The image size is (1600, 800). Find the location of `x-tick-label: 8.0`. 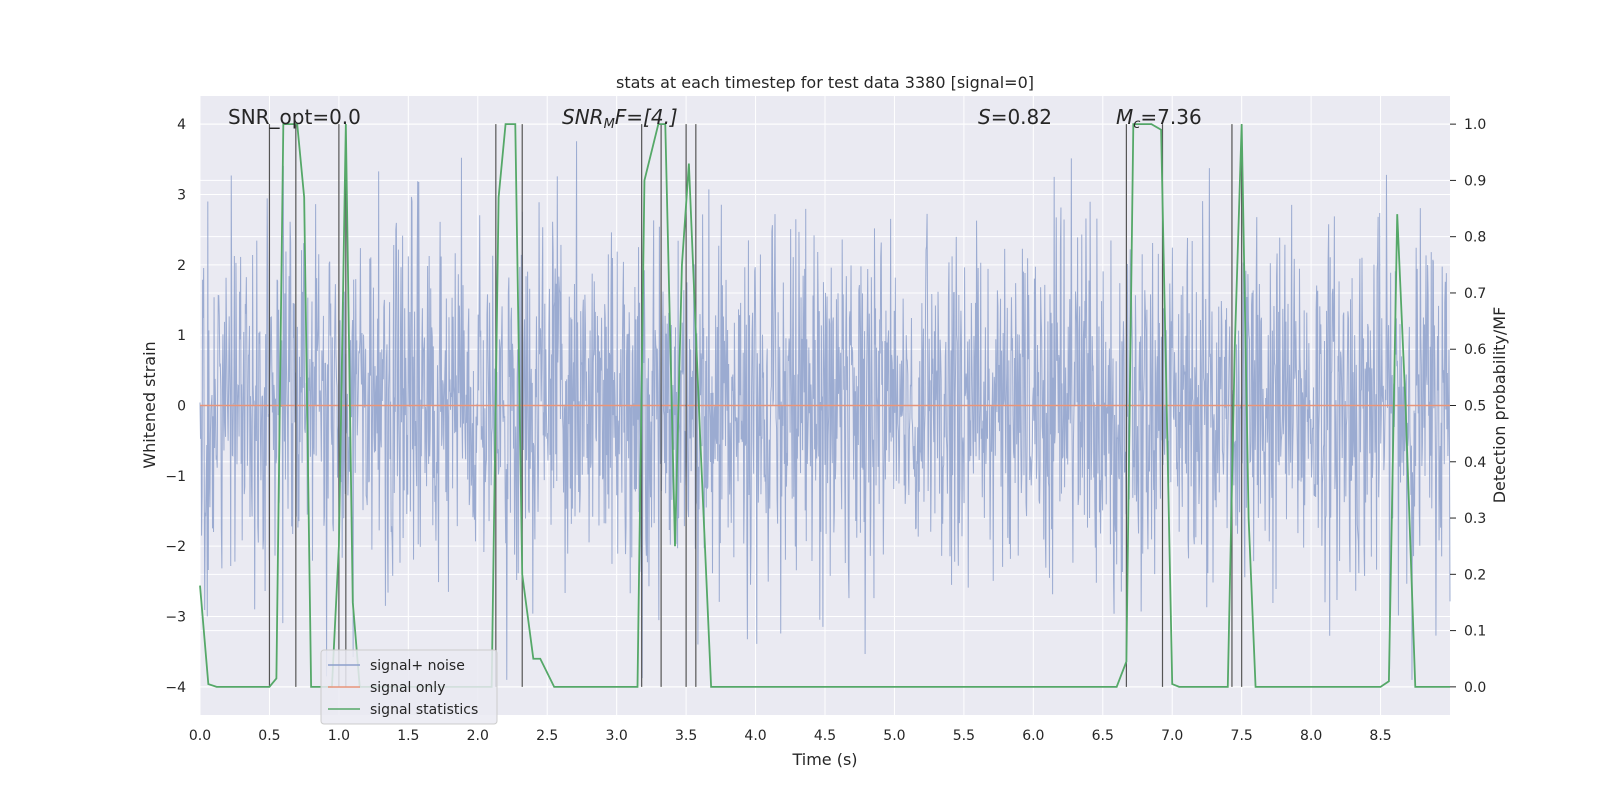

x-tick-label: 8.0 is located at coordinates (1311, 736).